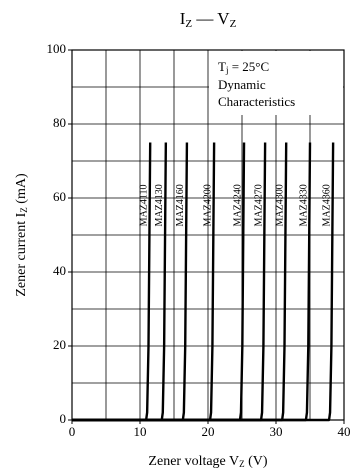 This screenshot has height=470, width=355. What do you see at coordinates (326, 205) in the screenshot?
I see `series-label: MAZ4360` at bounding box center [326, 205].